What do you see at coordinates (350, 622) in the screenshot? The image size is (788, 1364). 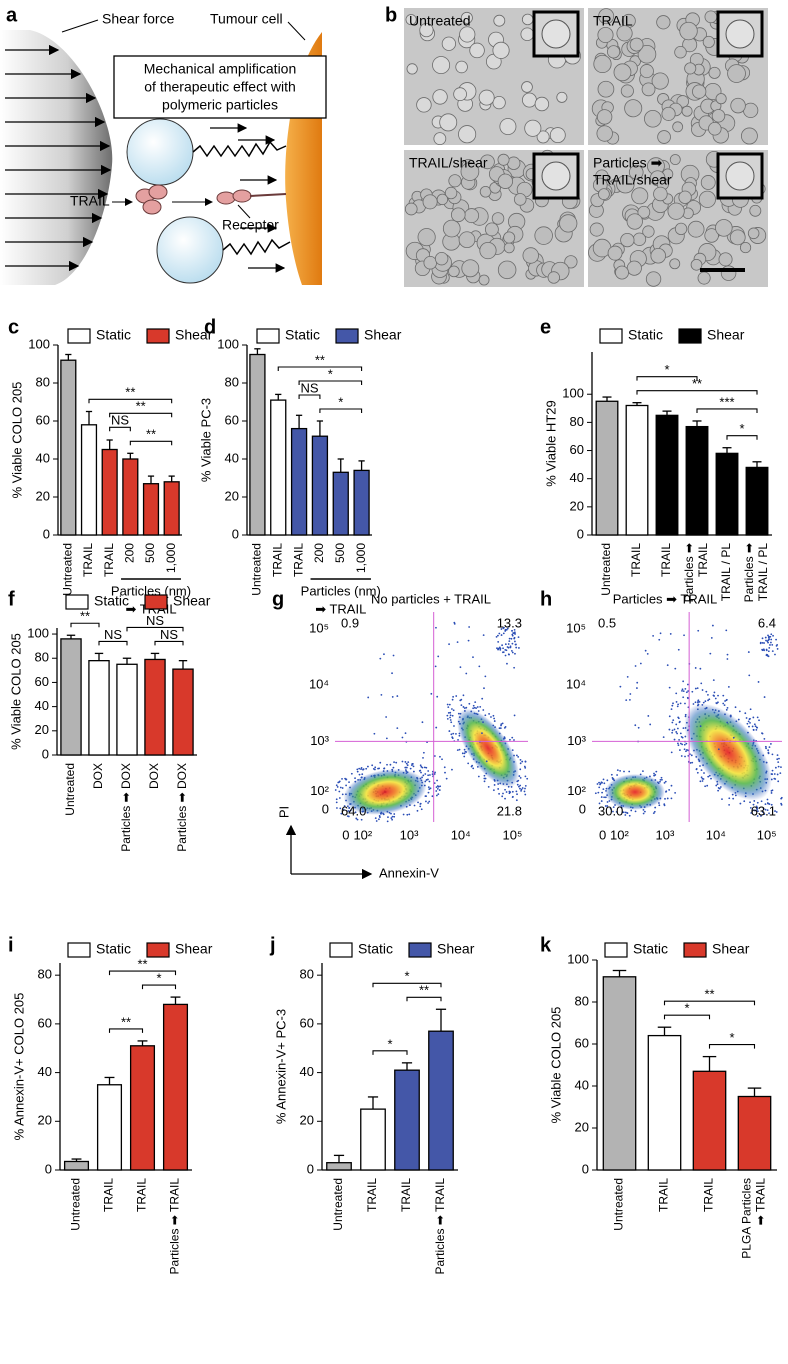 I see `quadrant-percent: 0.9` at bounding box center [350, 622].